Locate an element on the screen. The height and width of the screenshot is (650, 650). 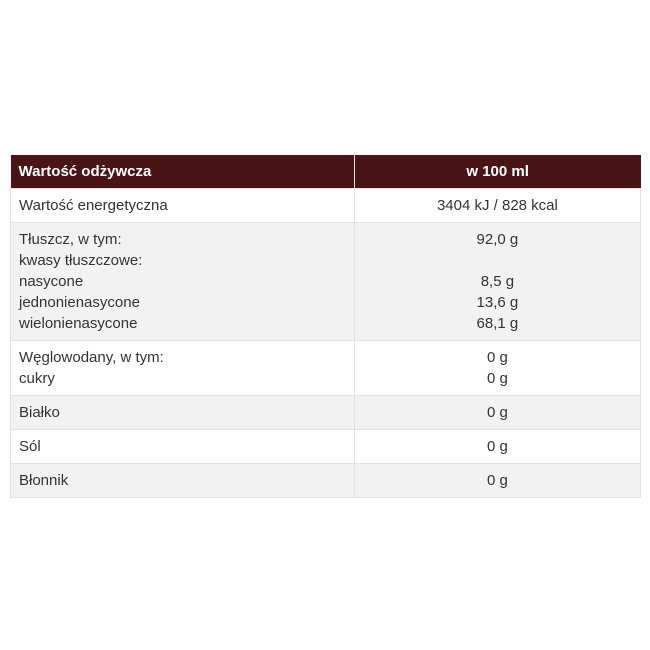
header-per-100ml: w 100 ml is located at coordinates (497, 172).